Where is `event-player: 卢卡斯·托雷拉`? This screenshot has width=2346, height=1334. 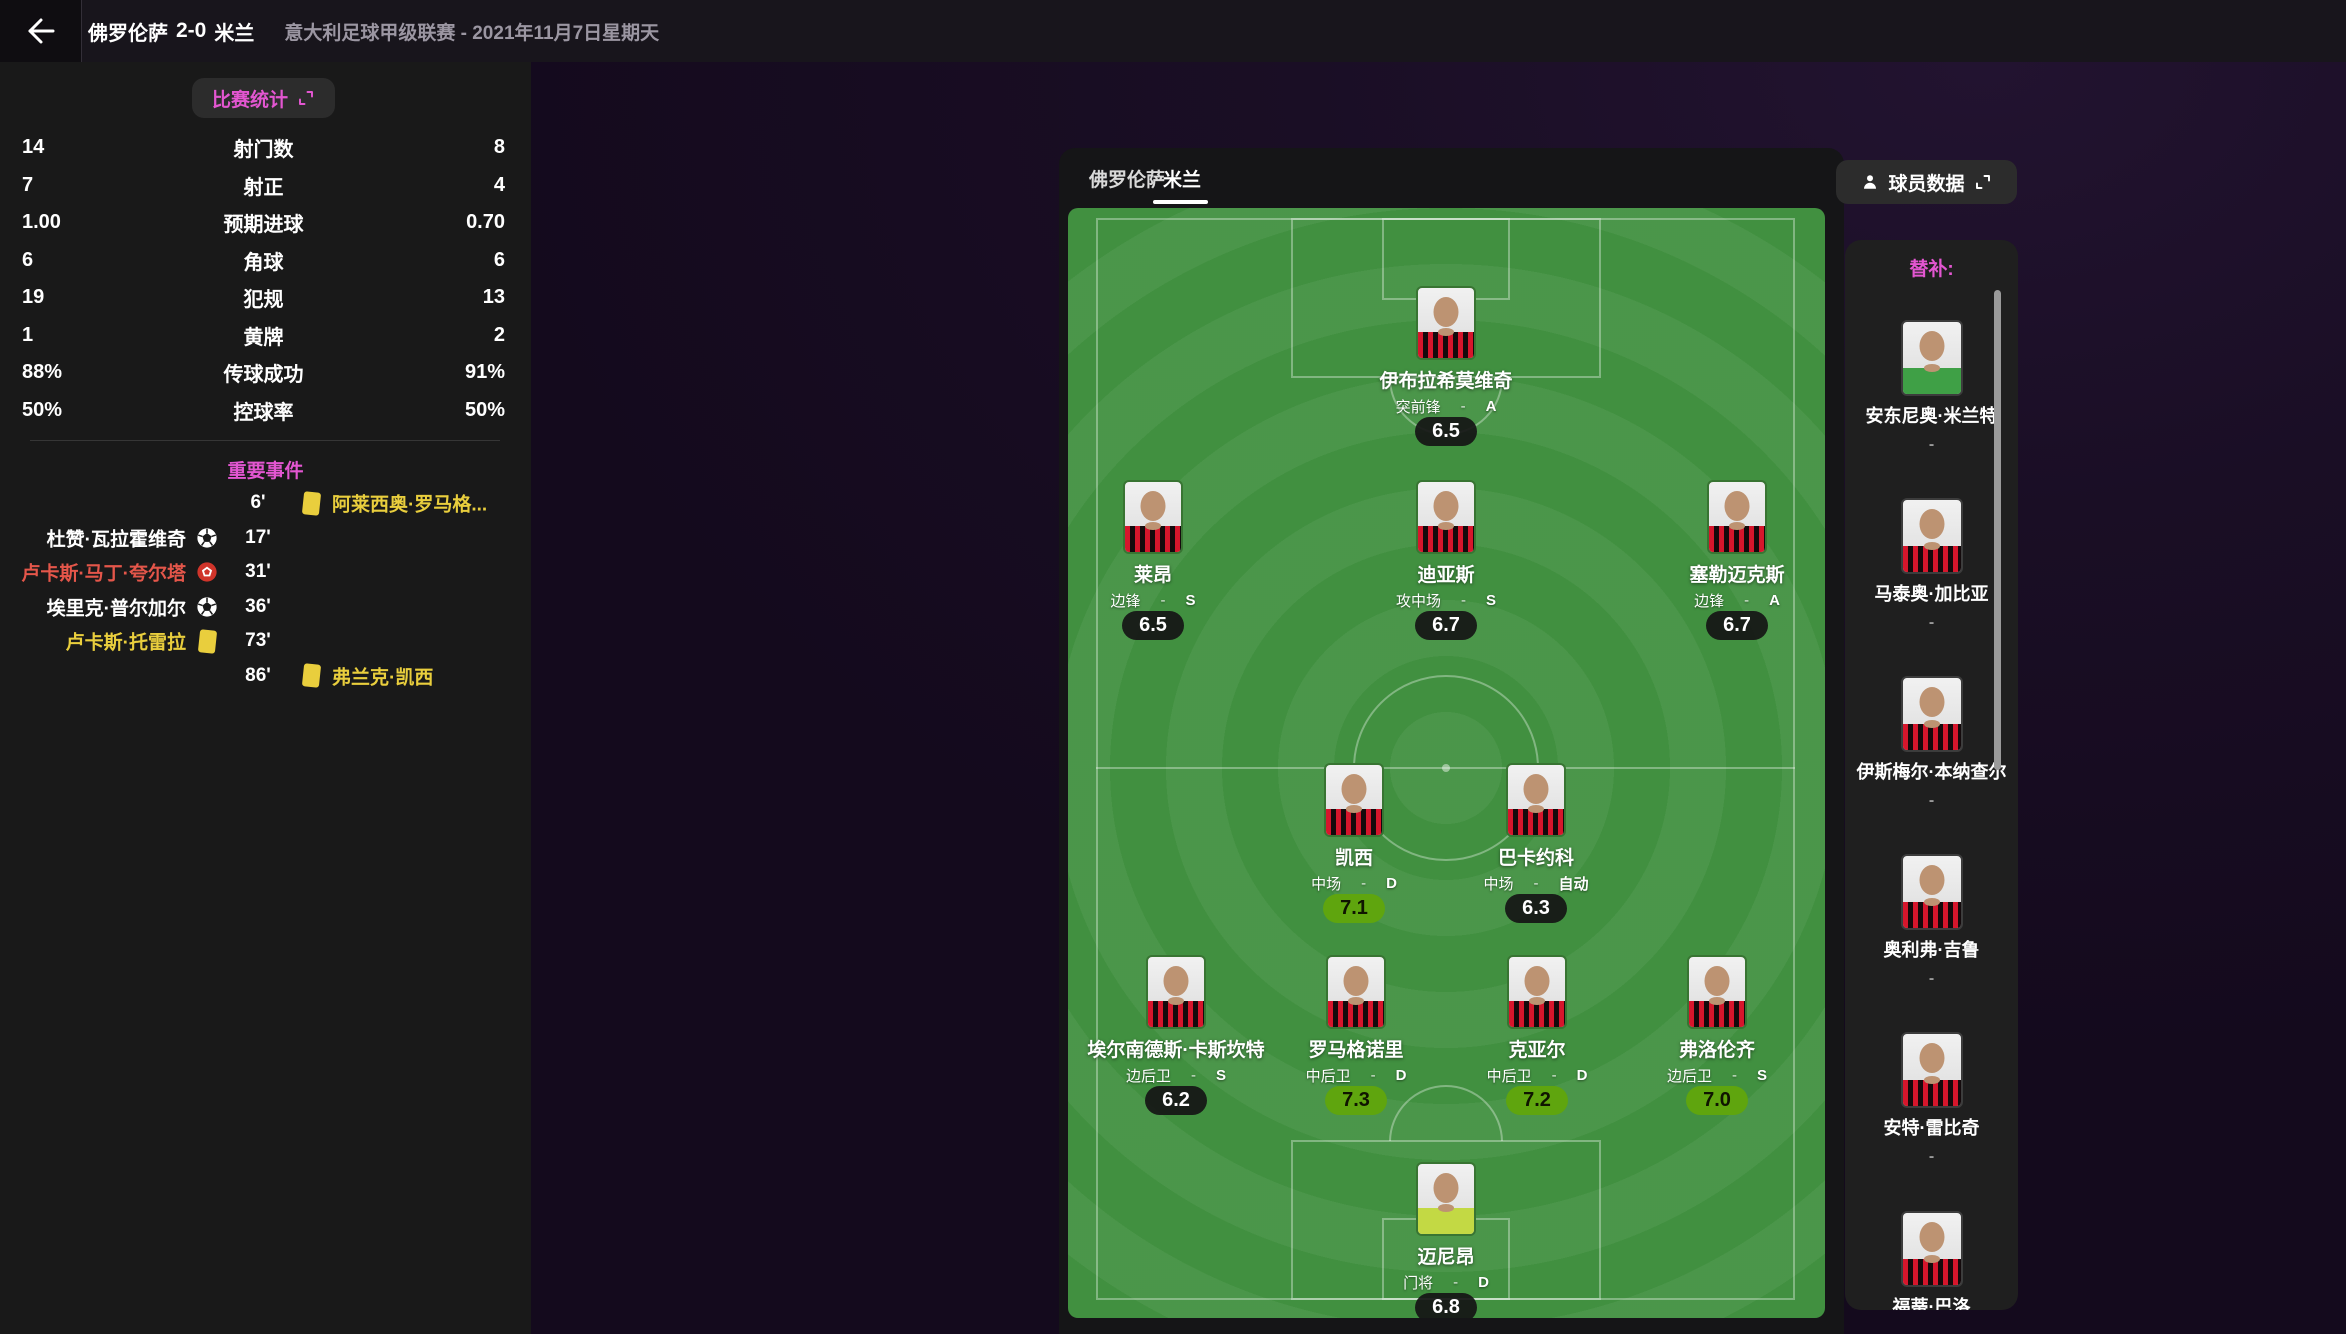 event-player: 卢卡斯·托雷拉 is located at coordinates (125, 643).